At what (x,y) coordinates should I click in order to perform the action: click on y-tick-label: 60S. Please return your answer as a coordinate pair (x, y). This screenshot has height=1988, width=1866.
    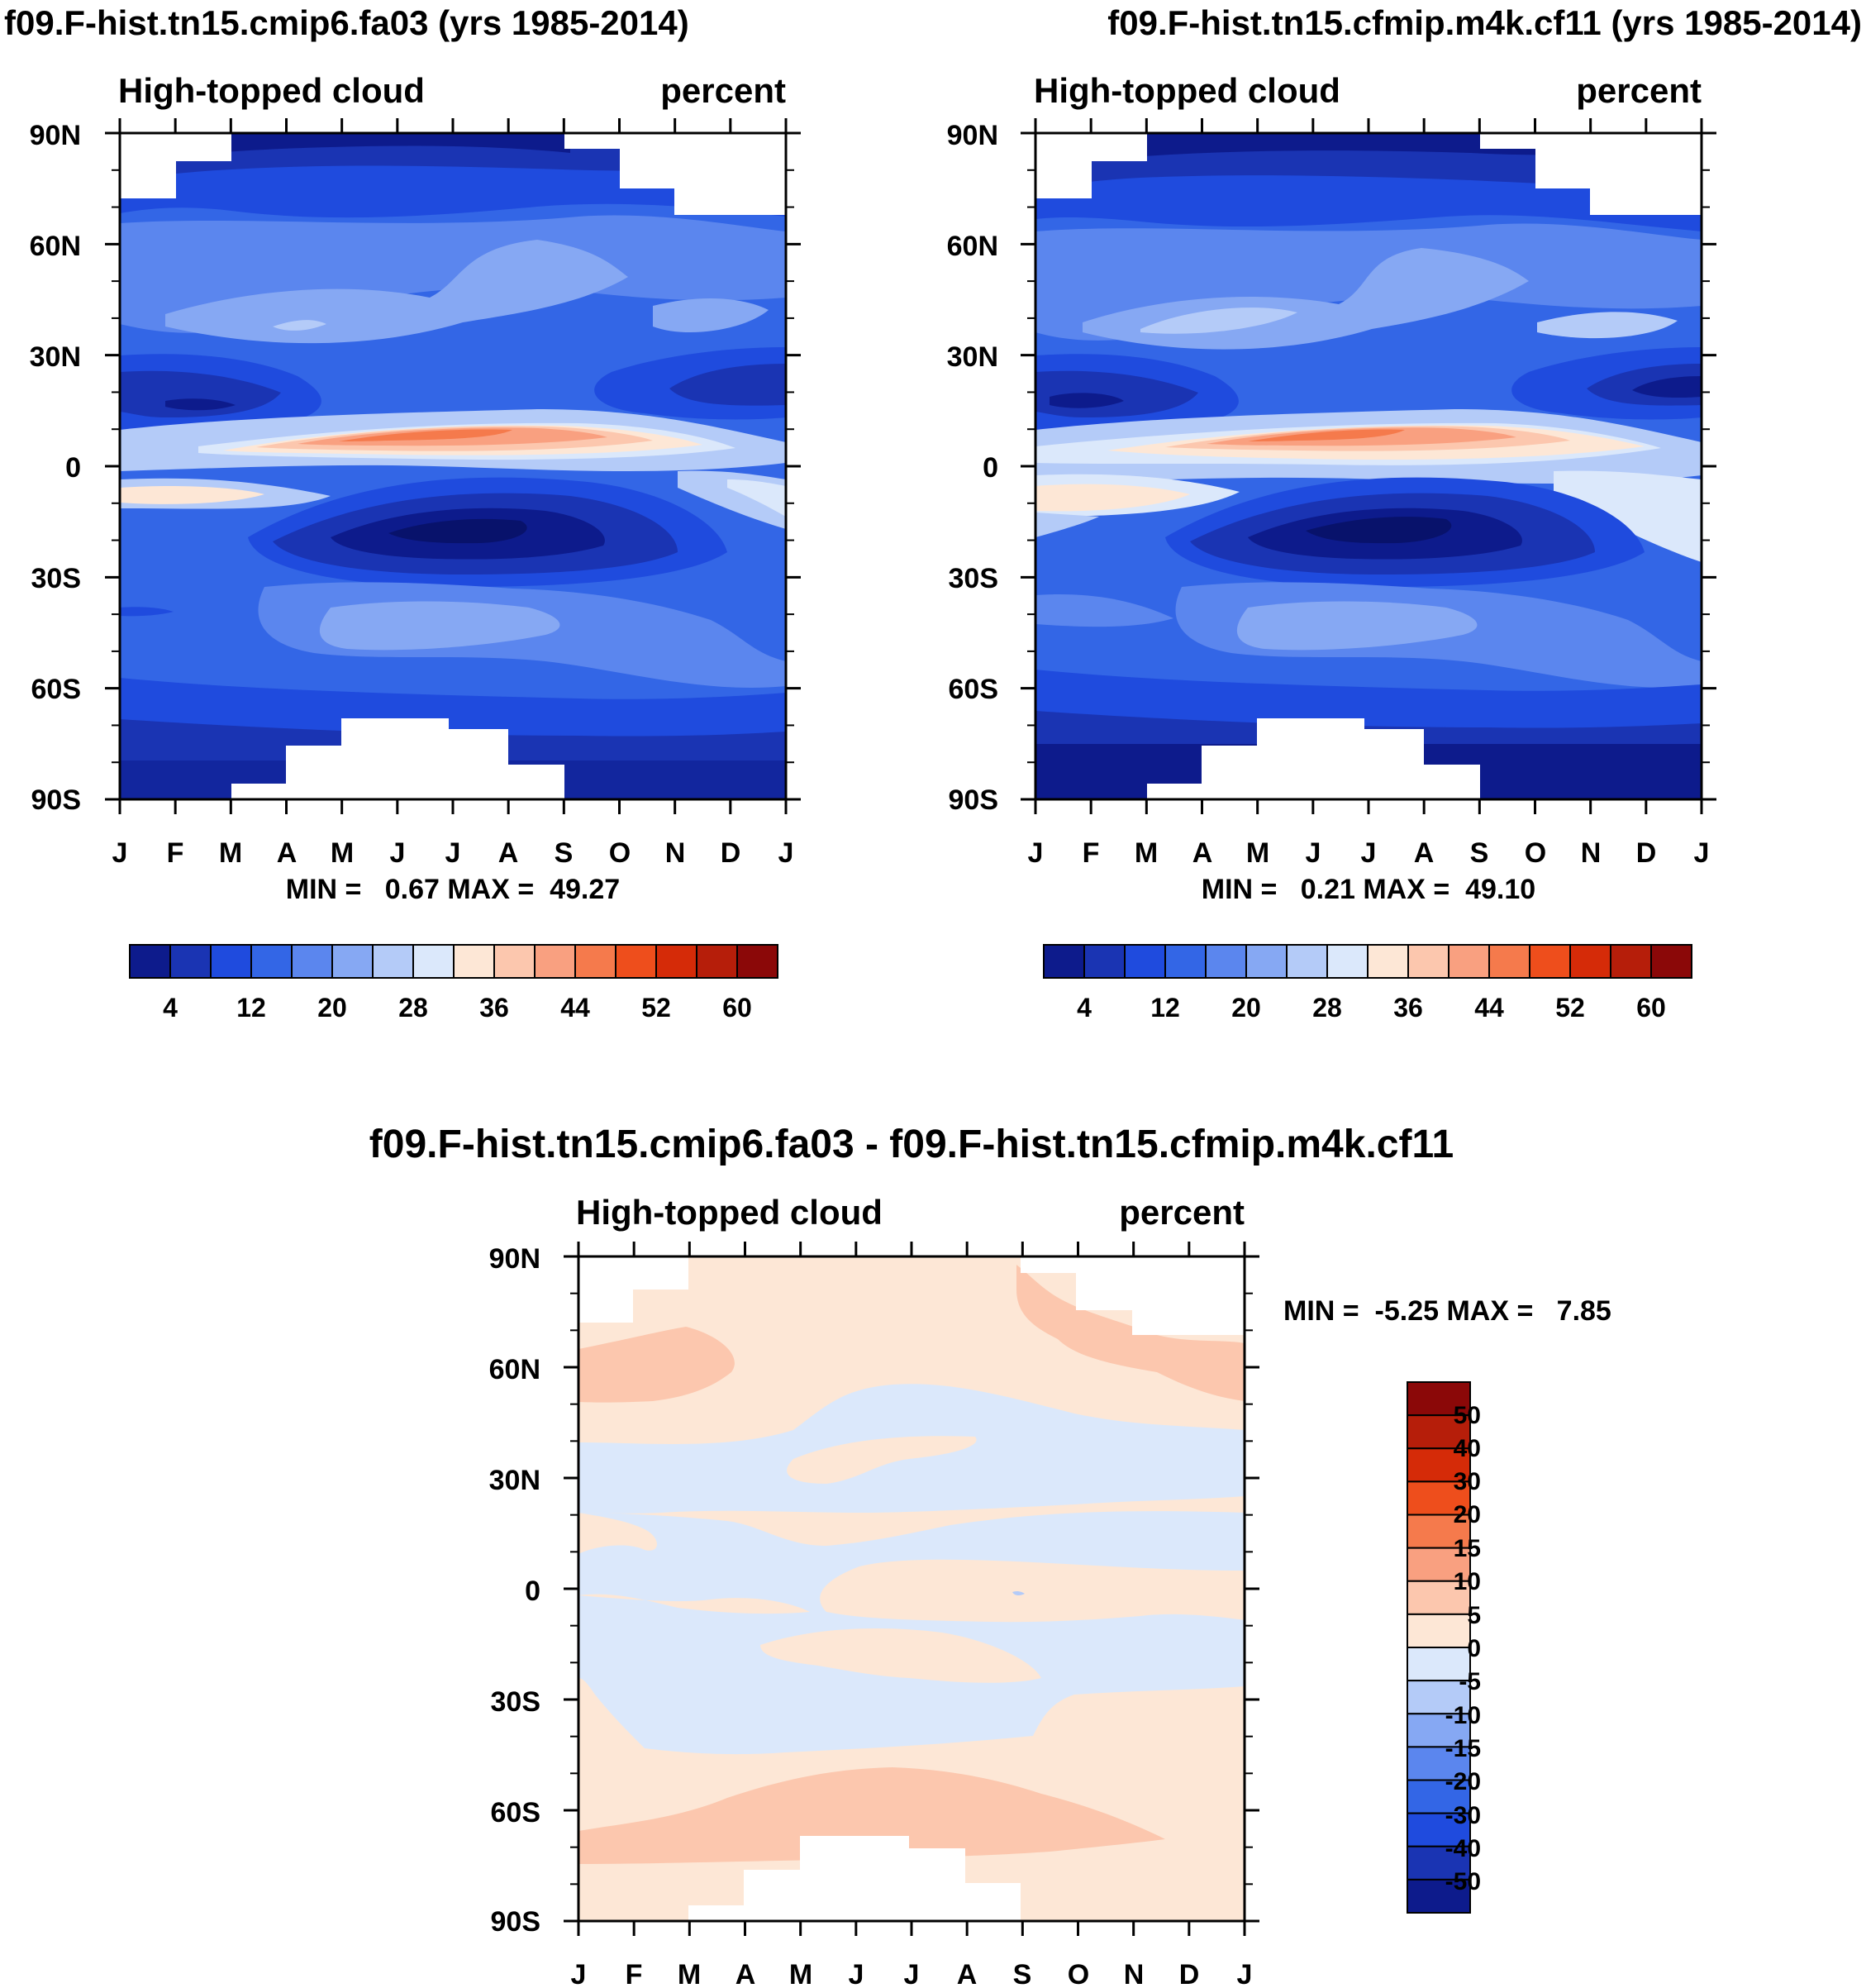
    Looking at the image, I should click on (516, 1812).